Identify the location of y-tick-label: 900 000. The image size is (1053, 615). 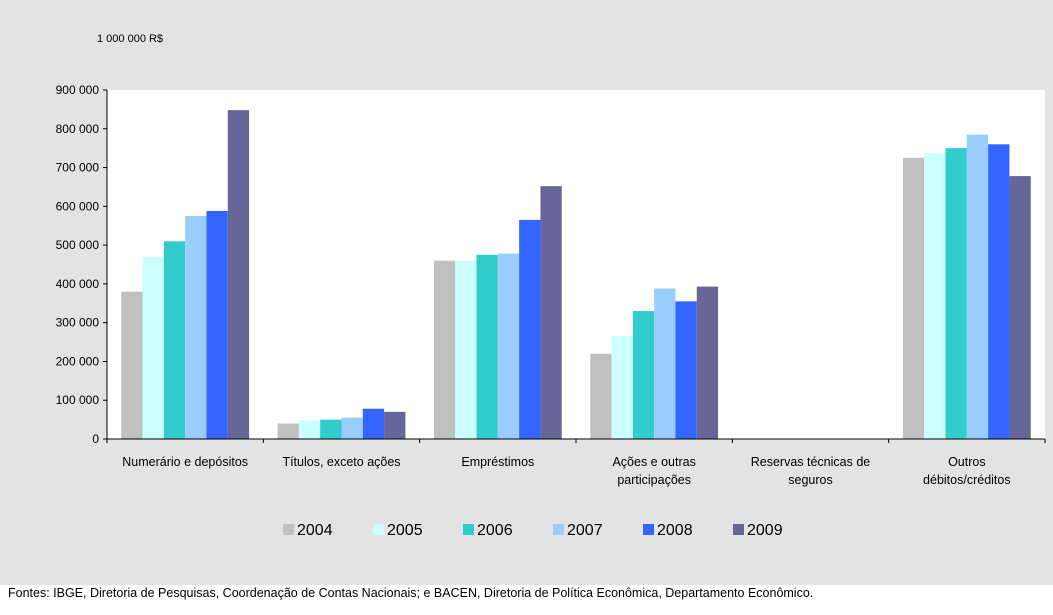
(78, 90).